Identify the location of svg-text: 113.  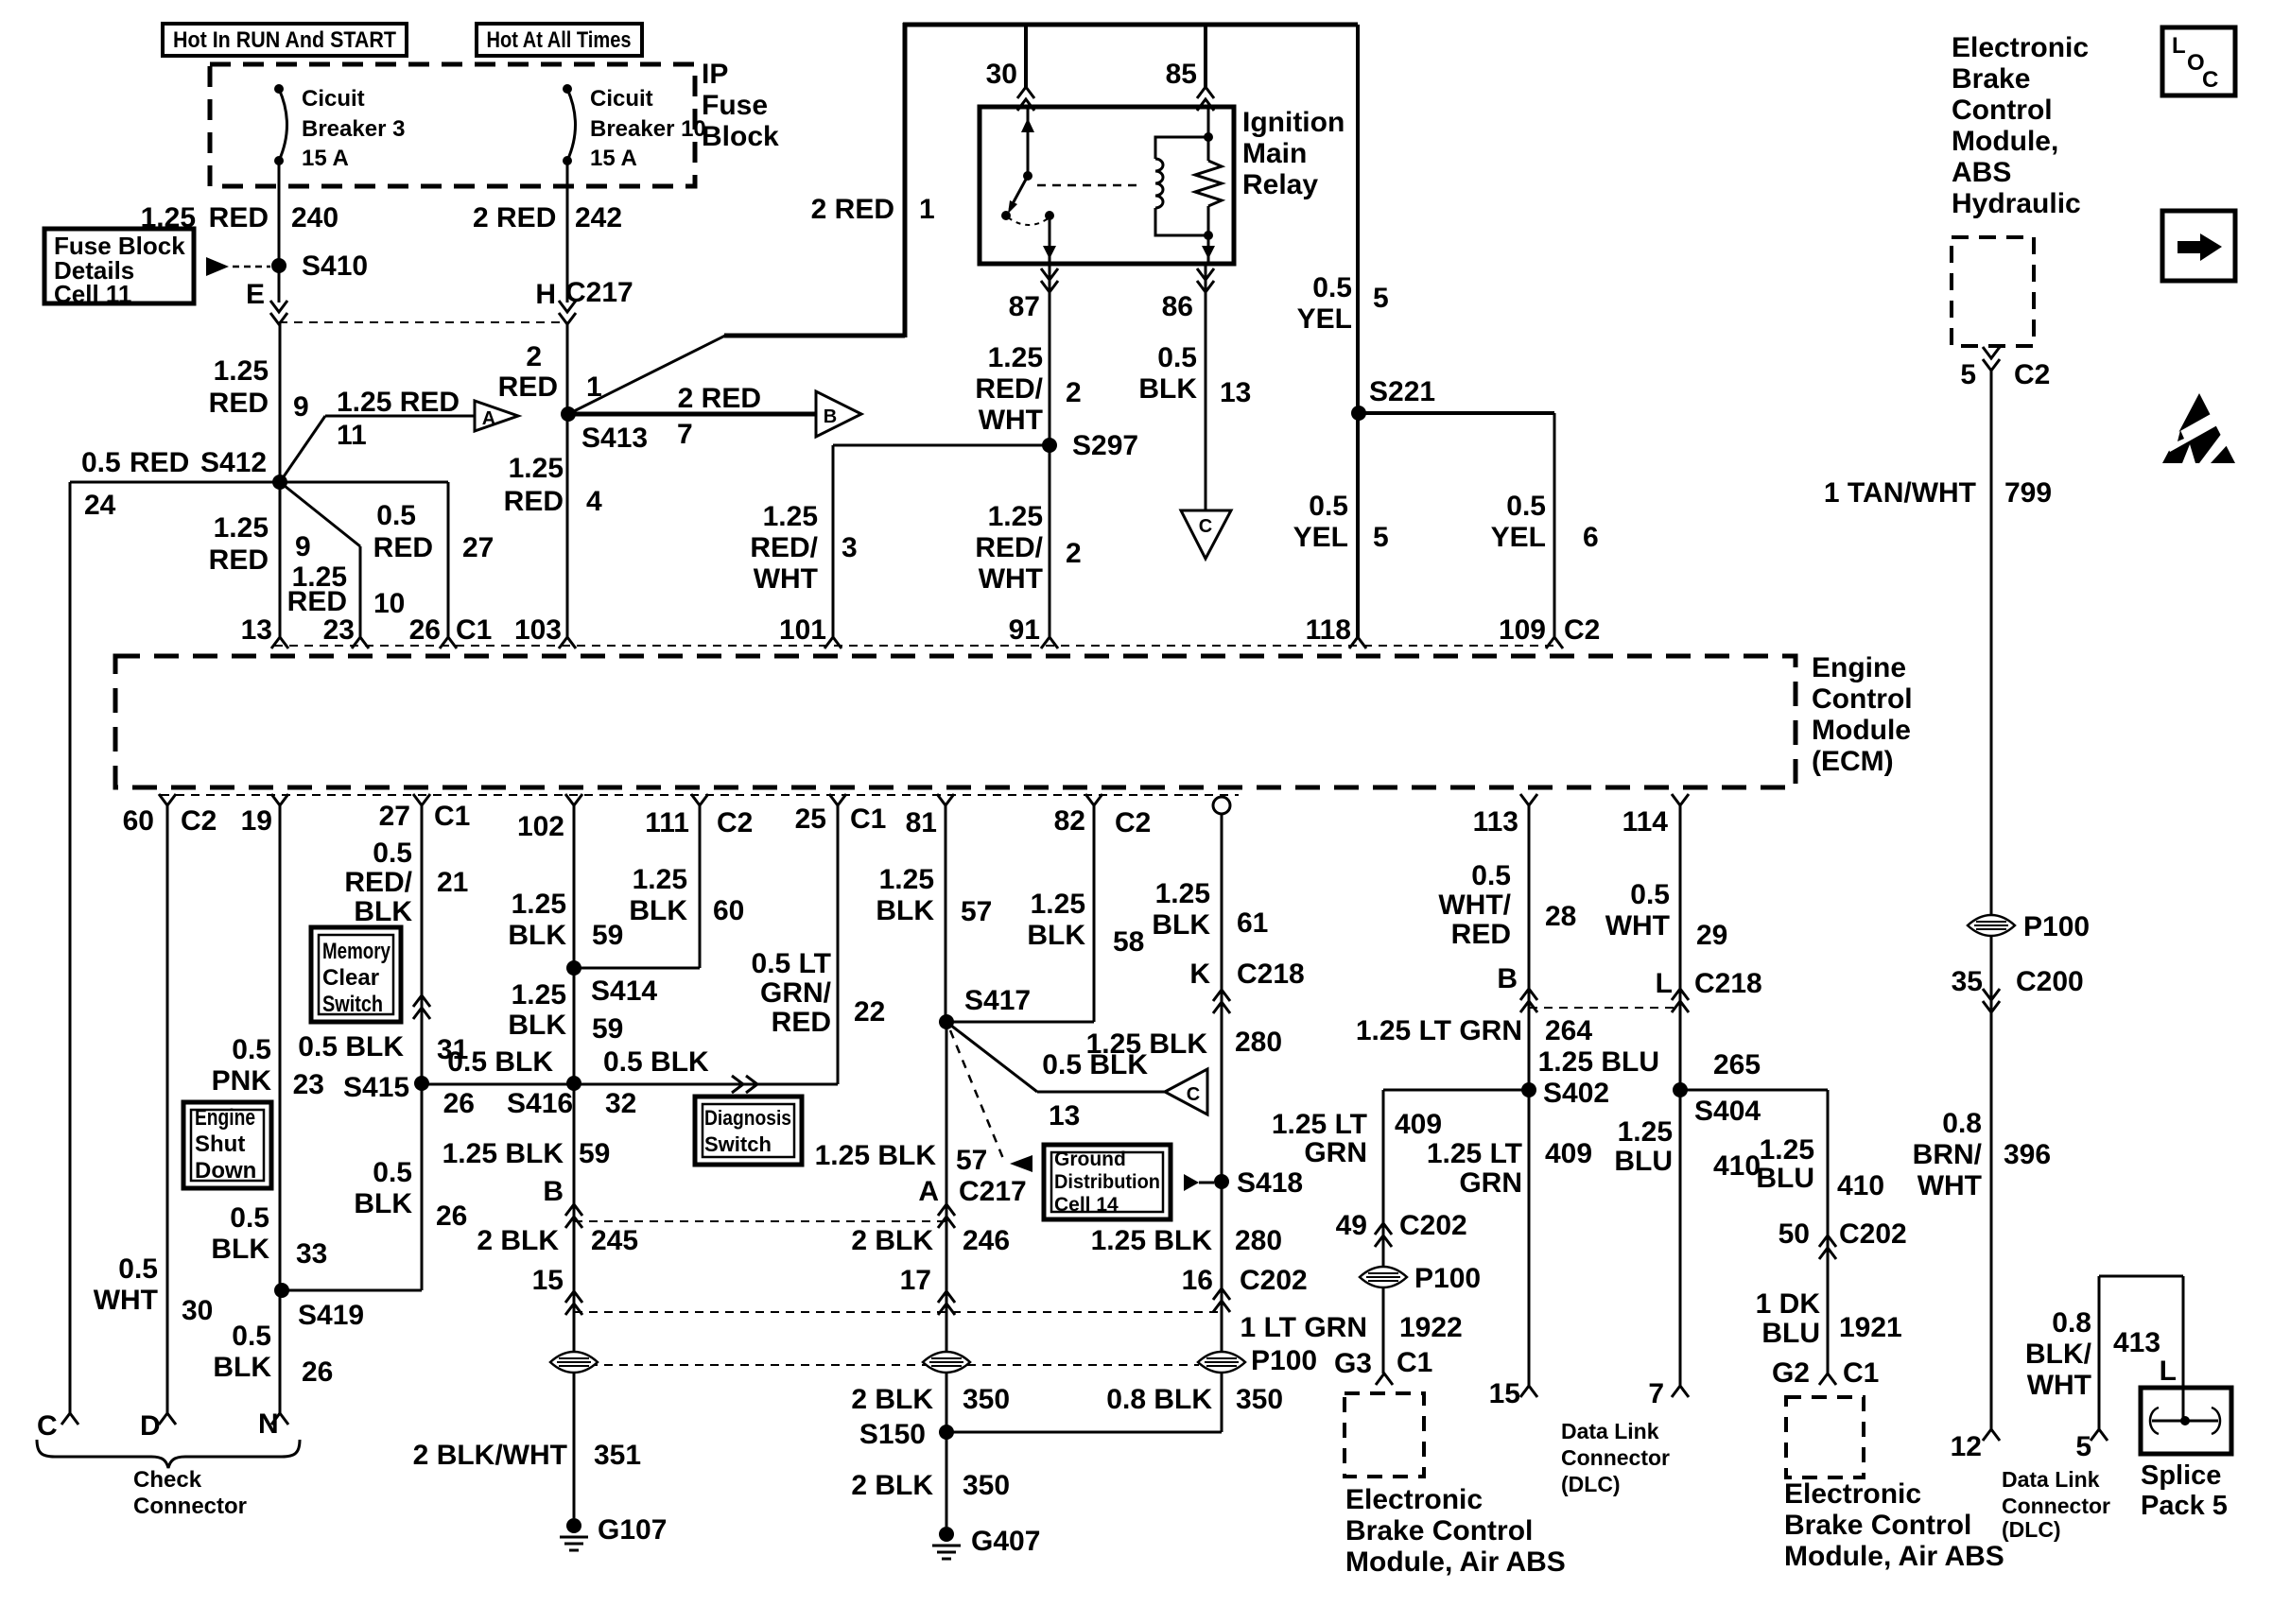
(1496, 822).